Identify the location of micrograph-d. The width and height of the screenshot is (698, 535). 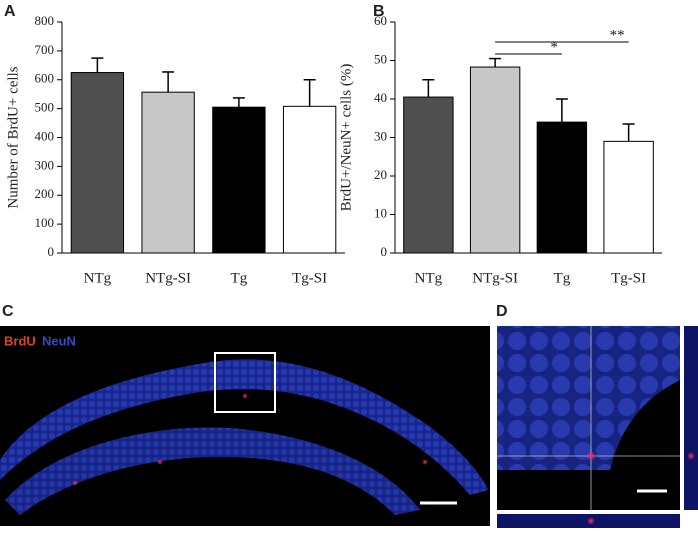
(597, 427).